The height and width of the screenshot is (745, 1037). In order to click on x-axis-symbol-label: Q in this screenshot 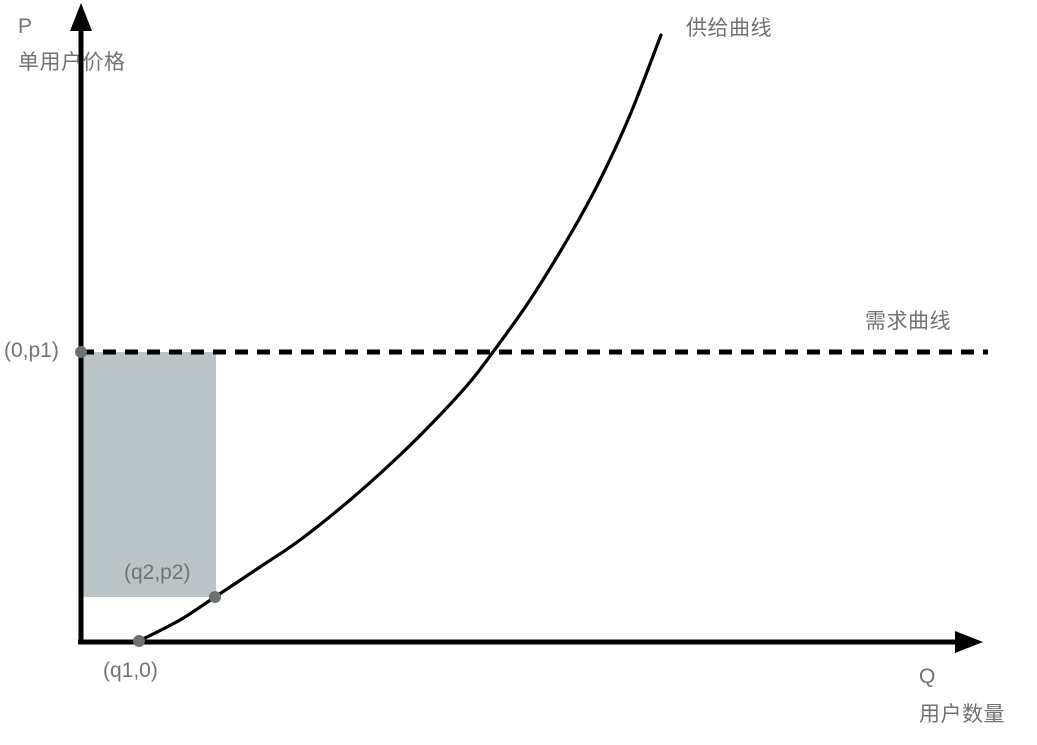, I will do `click(927, 676)`.